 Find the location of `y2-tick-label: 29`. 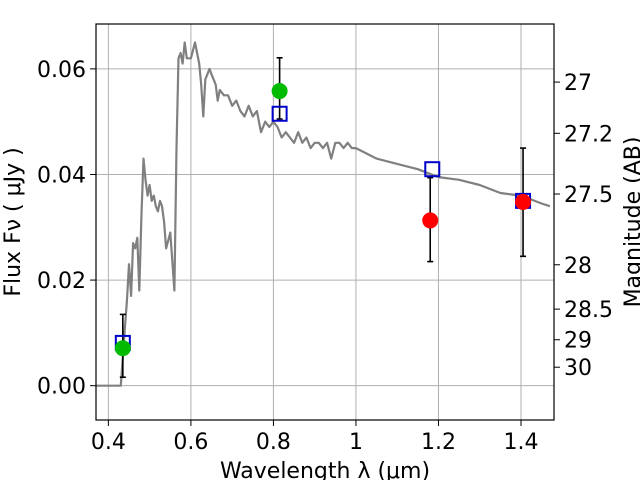

y2-tick-label: 29 is located at coordinates (578, 341).